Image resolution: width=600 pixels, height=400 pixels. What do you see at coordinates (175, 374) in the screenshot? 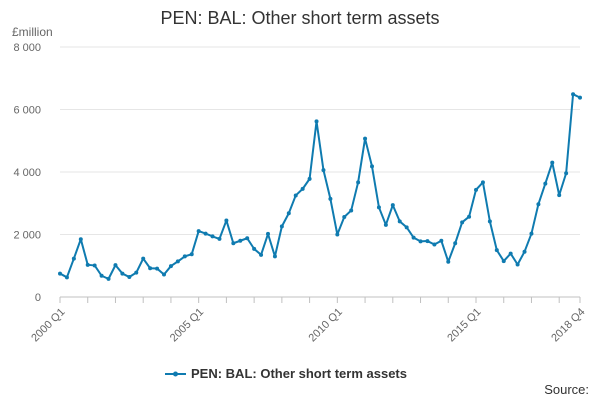
I see `legend-swatch-marker` at bounding box center [175, 374].